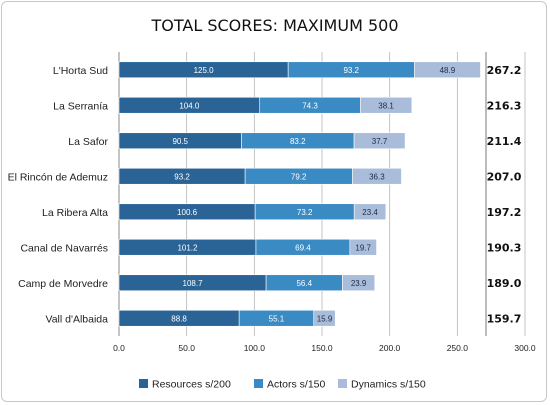 The height and width of the screenshot is (405, 550). I want to click on total-label: 189.0, so click(504, 283).